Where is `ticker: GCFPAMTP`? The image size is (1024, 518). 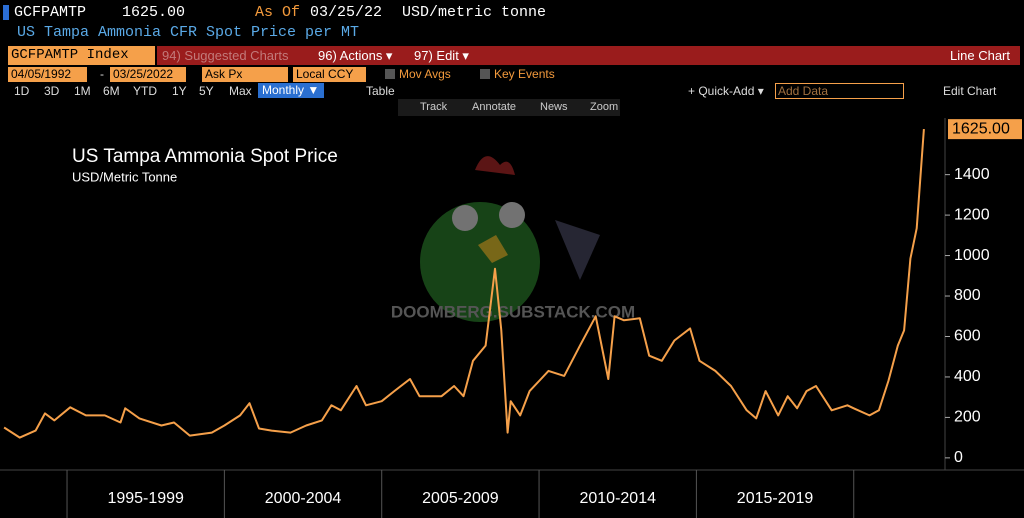
ticker: GCFPAMTP is located at coordinates (50, 12).